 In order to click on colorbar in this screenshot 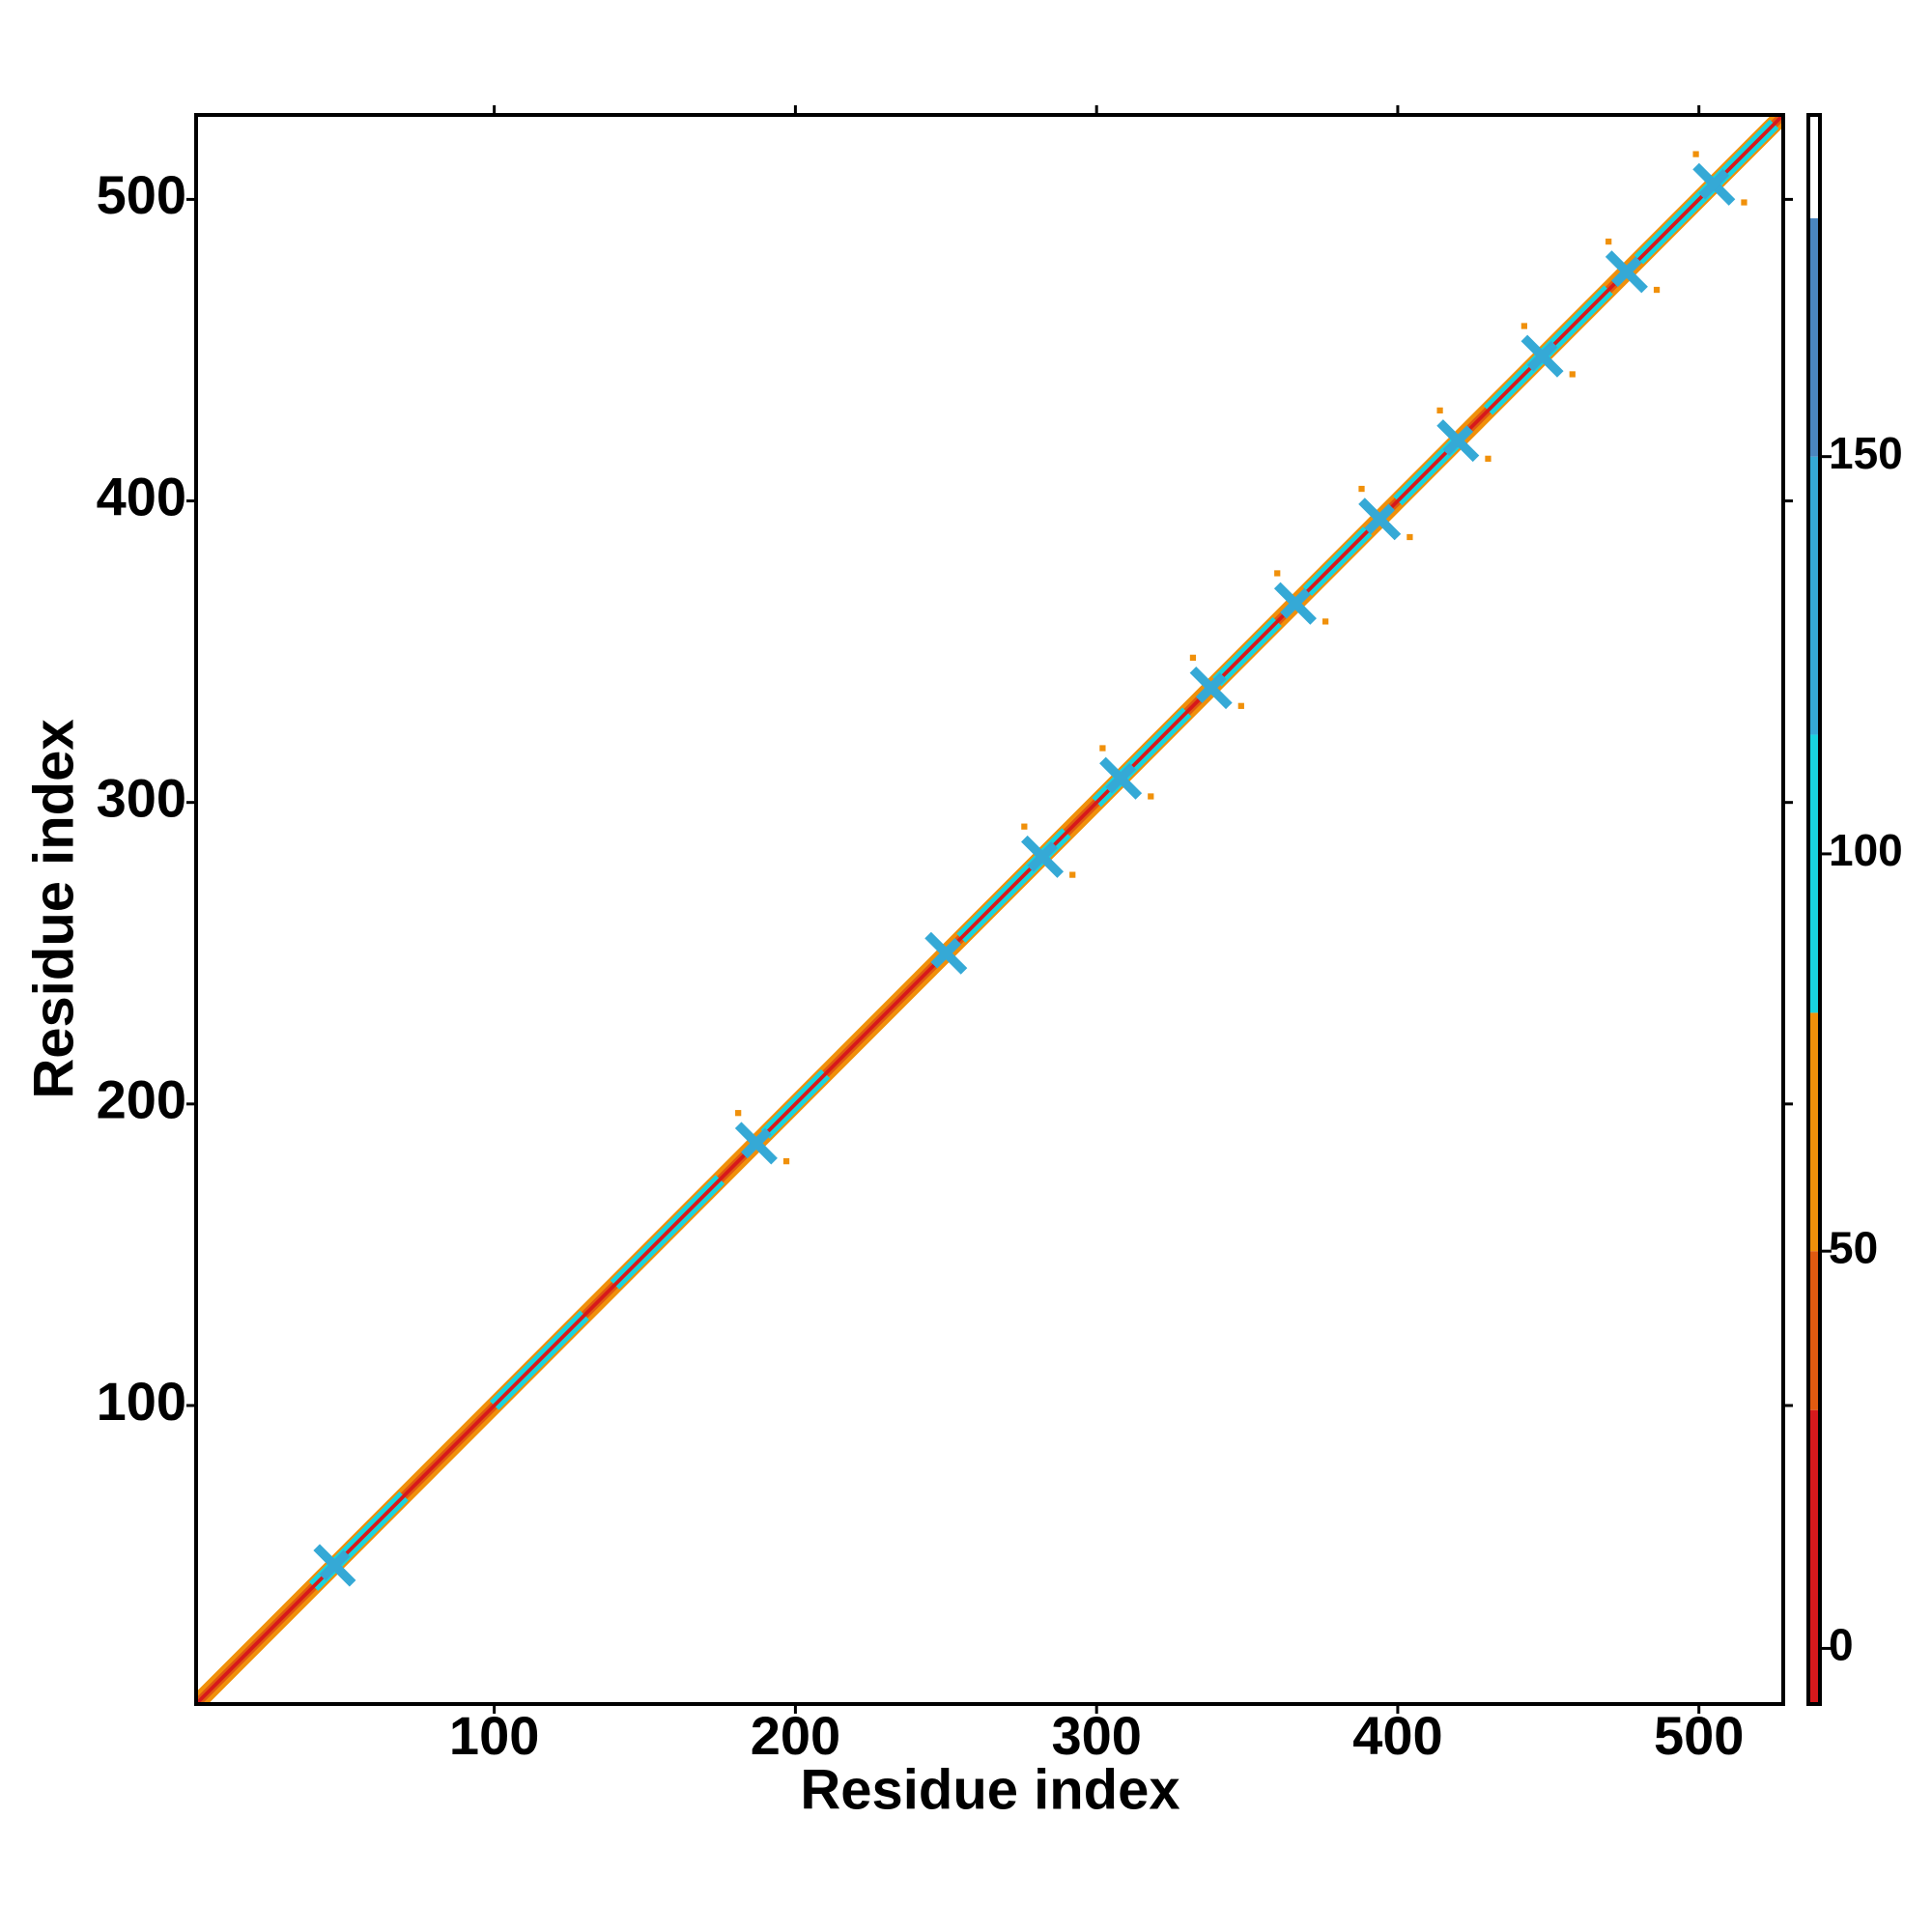, I will do `click(1814, 909)`.